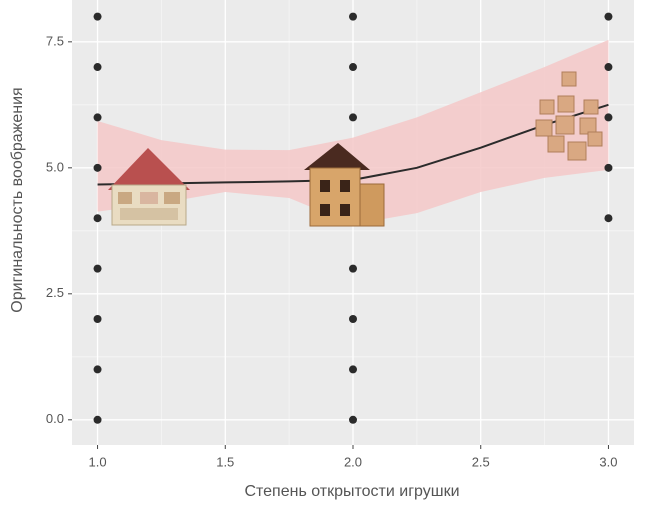  Describe the element at coordinates (55, 40) in the screenshot. I see `y-tick-label: 7.5` at that location.